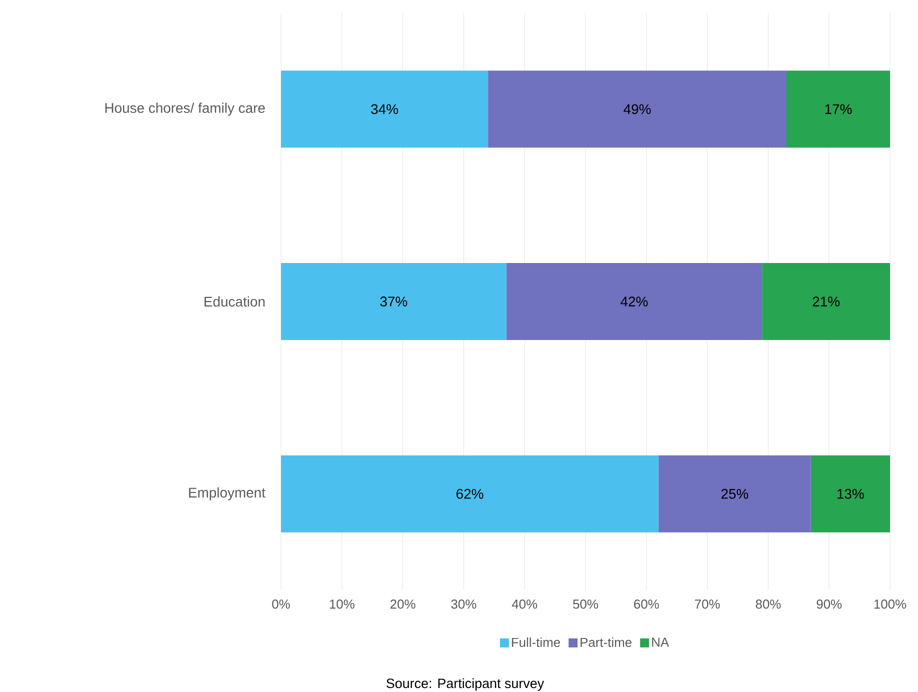 The image size is (918, 692). I want to click on data-label: 17%, so click(838, 109).